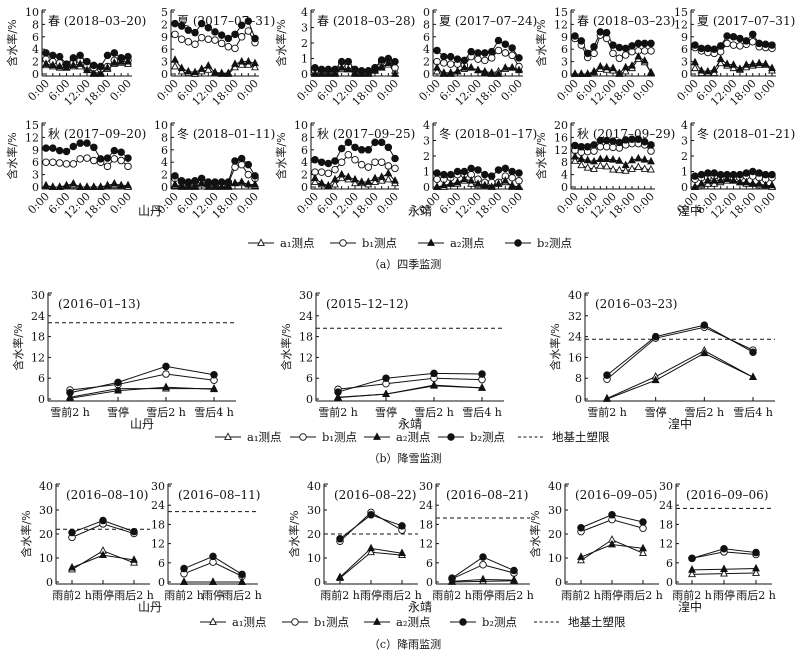  Describe the element at coordinates (564, 37) in the screenshot. I see `y-tick-label: 9` at that location.